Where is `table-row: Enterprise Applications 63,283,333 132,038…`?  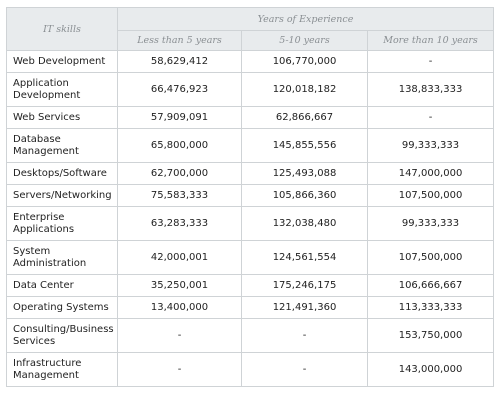 table-row: Enterprise Applications 63,283,333 132,038… is located at coordinates (250, 223).